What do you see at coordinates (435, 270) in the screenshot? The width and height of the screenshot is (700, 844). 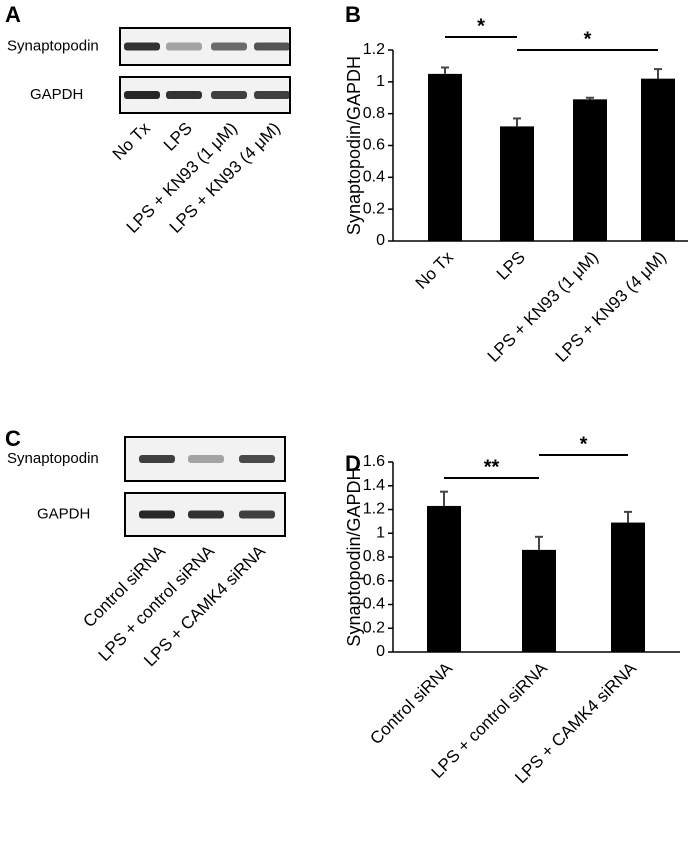 I see `x-tick-label: No Tx` at bounding box center [435, 270].